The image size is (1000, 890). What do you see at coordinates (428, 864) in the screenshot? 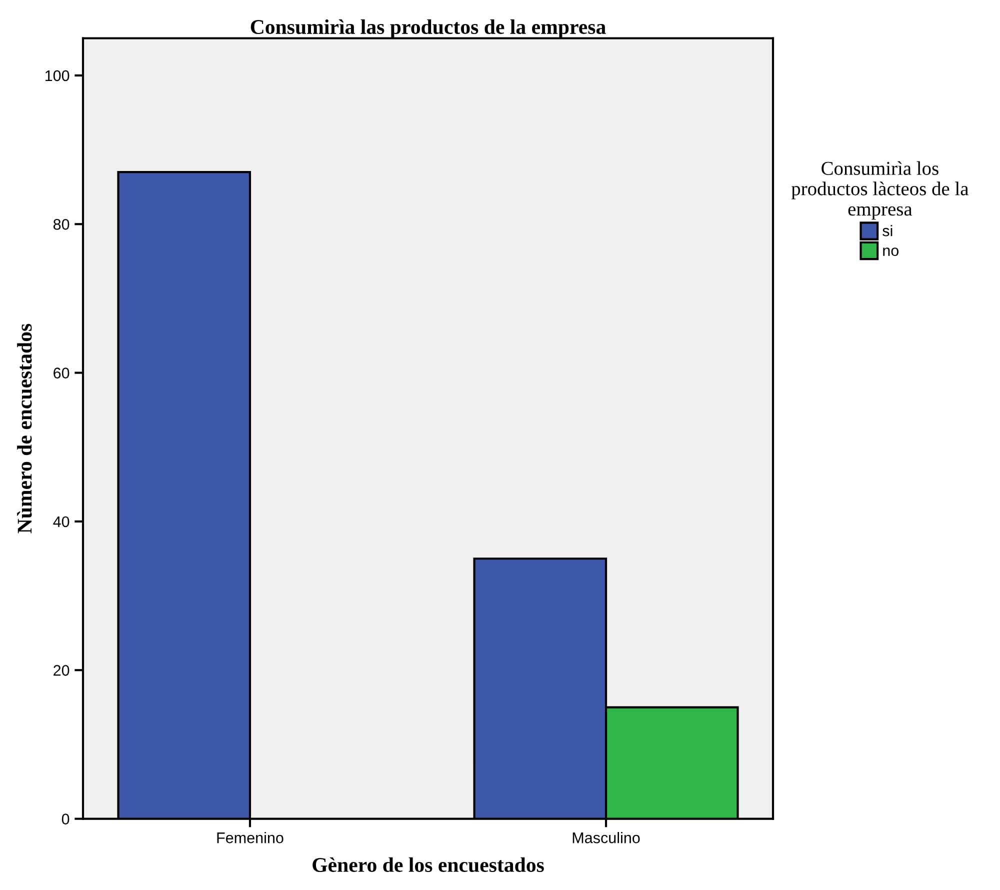
I see `x-axis-title: Gènero de los encuestados` at bounding box center [428, 864].